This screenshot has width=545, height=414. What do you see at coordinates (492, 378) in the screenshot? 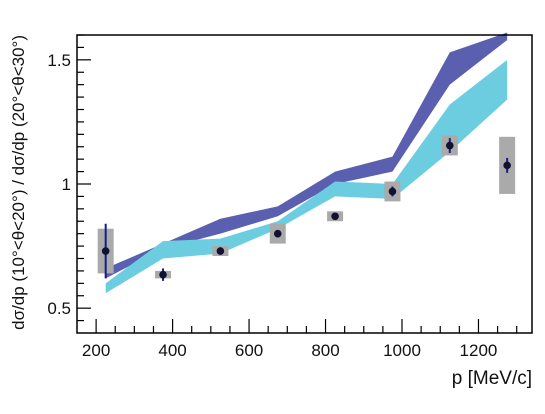
I see `x-axis-title: p [MeV/c]` at bounding box center [492, 378].